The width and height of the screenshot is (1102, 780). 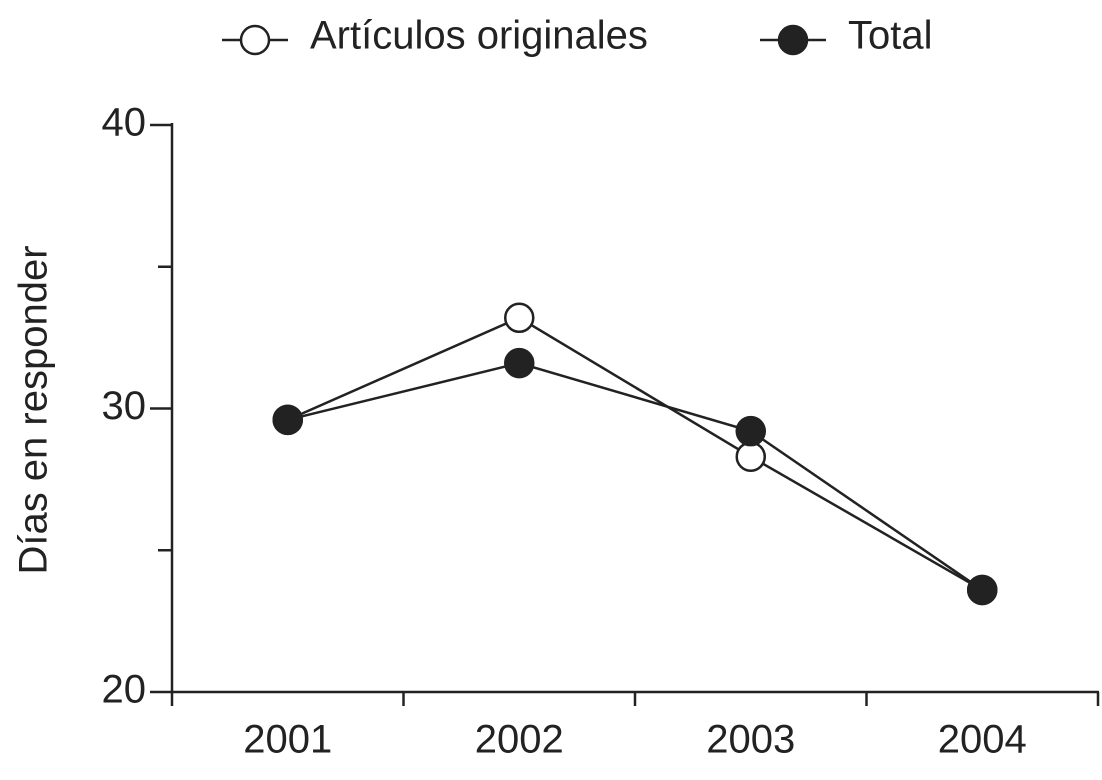 I want to click on x-tick-label: 2003, so click(x=750, y=740).